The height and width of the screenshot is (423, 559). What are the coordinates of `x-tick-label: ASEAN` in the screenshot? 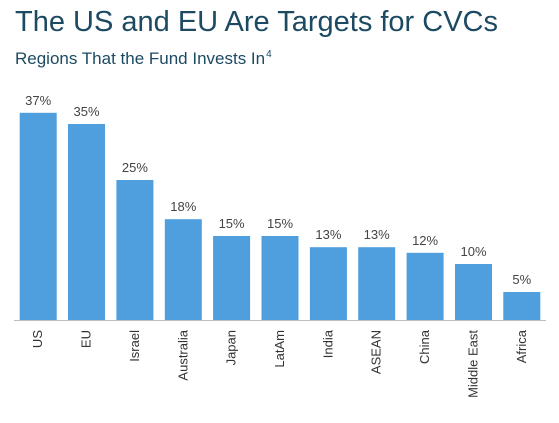 It's located at (376, 352).